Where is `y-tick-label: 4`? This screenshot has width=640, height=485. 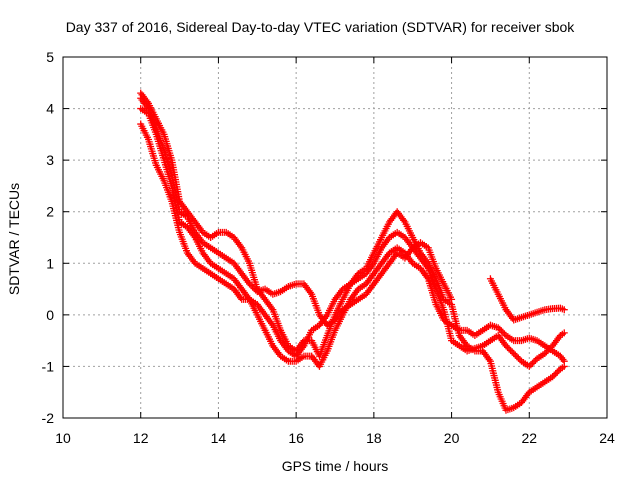 y-tick-label: 4 is located at coordinates (50, 109).